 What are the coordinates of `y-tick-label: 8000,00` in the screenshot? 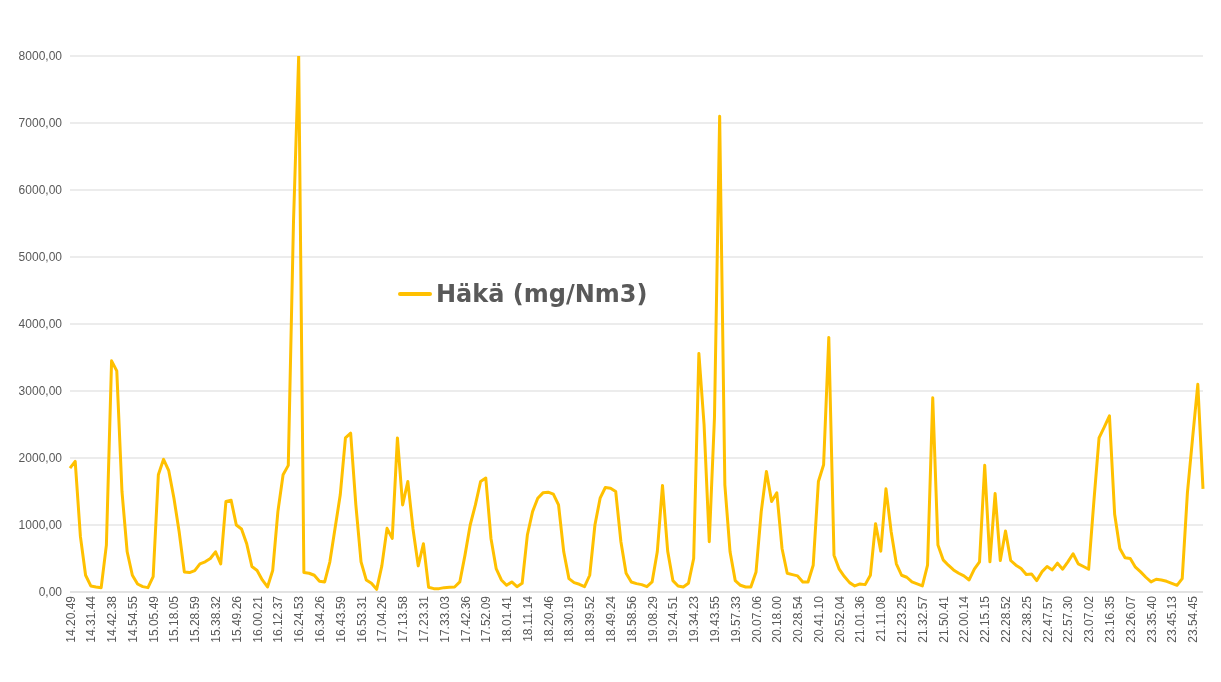 It's located at (40, 56).